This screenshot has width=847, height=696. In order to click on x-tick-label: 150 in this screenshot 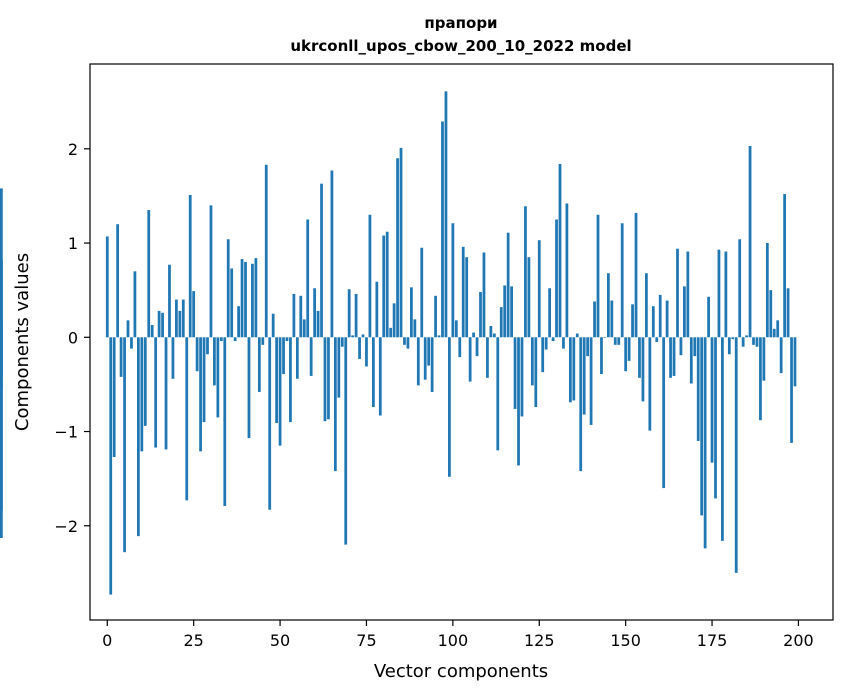, I will do `click(625, 640)`.